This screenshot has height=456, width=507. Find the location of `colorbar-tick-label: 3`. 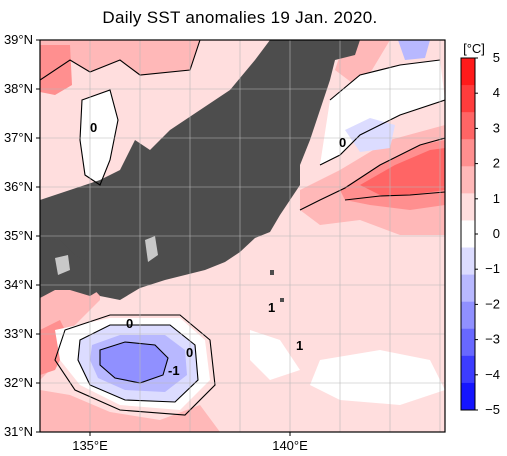

colorbar-tick-label: 3 is located at coordinates (496, 127).